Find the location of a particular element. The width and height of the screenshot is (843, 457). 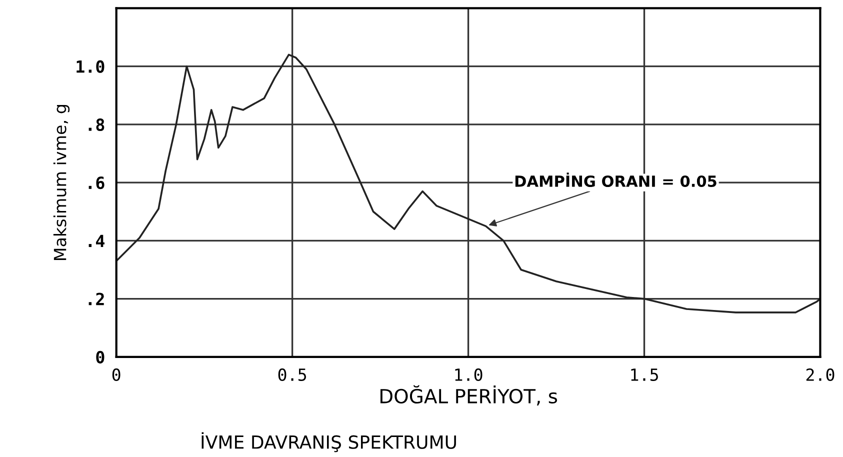

y-tick-label: .8 is located at coordinates (96, 125).